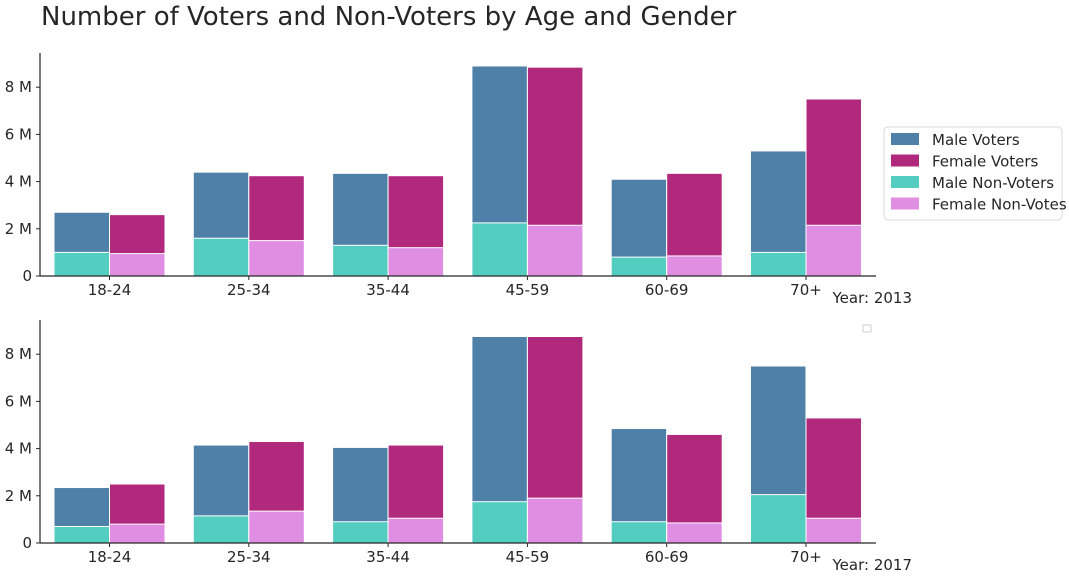 The image size is (1069, 580). I want to click on legend-frame, so click(973, 173).